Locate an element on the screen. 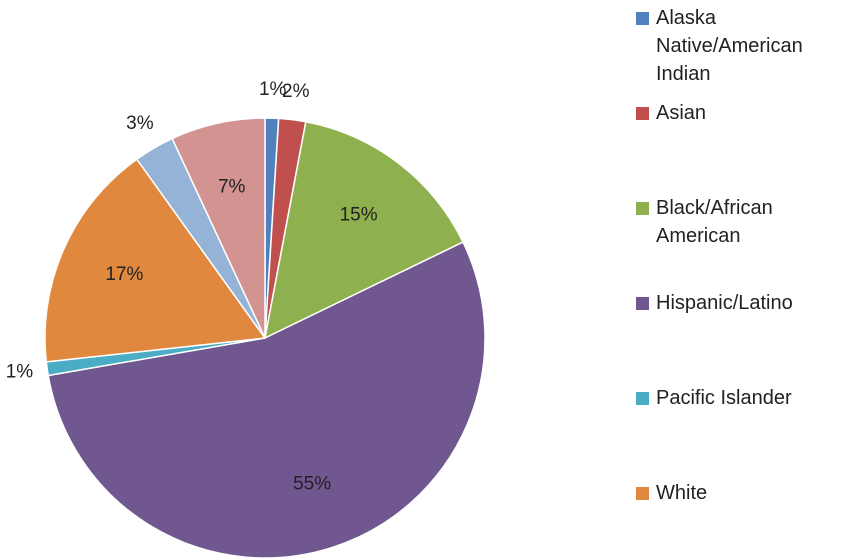 The height and width of the screenshot is (558, 841). data-label: 2% is located at coordinates (296, 91).